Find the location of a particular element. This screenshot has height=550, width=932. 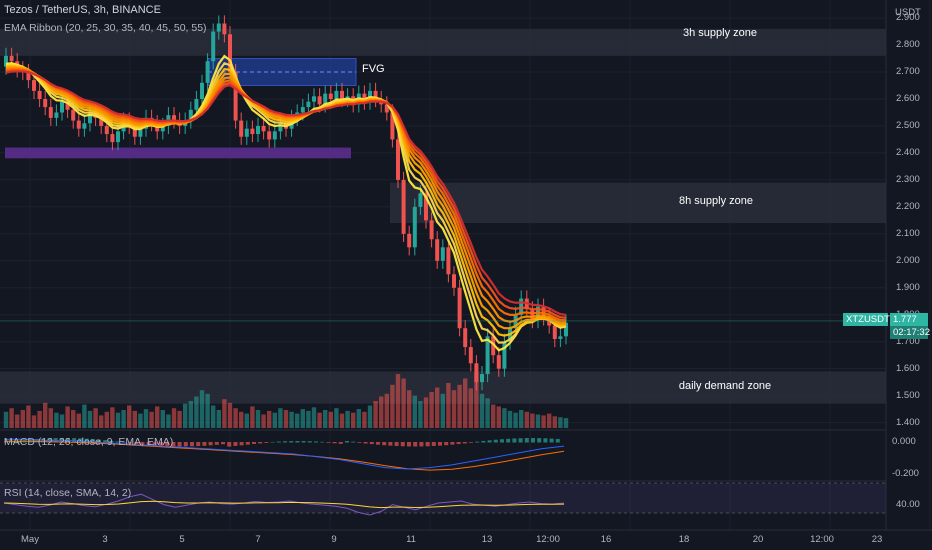

time-tick-label: 18 is located at coordinates (684, 539).